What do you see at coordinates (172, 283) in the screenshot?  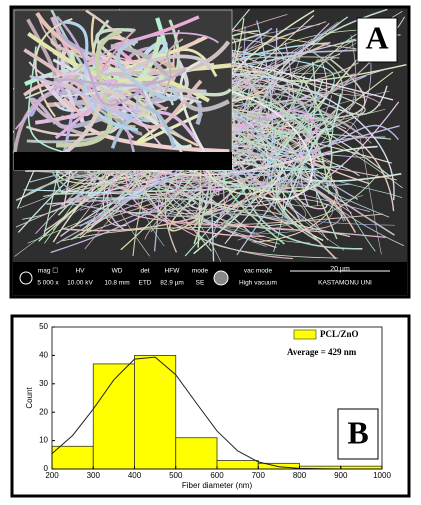 I see `info-value: 82.9 µm` at bounding box center [172, 283].